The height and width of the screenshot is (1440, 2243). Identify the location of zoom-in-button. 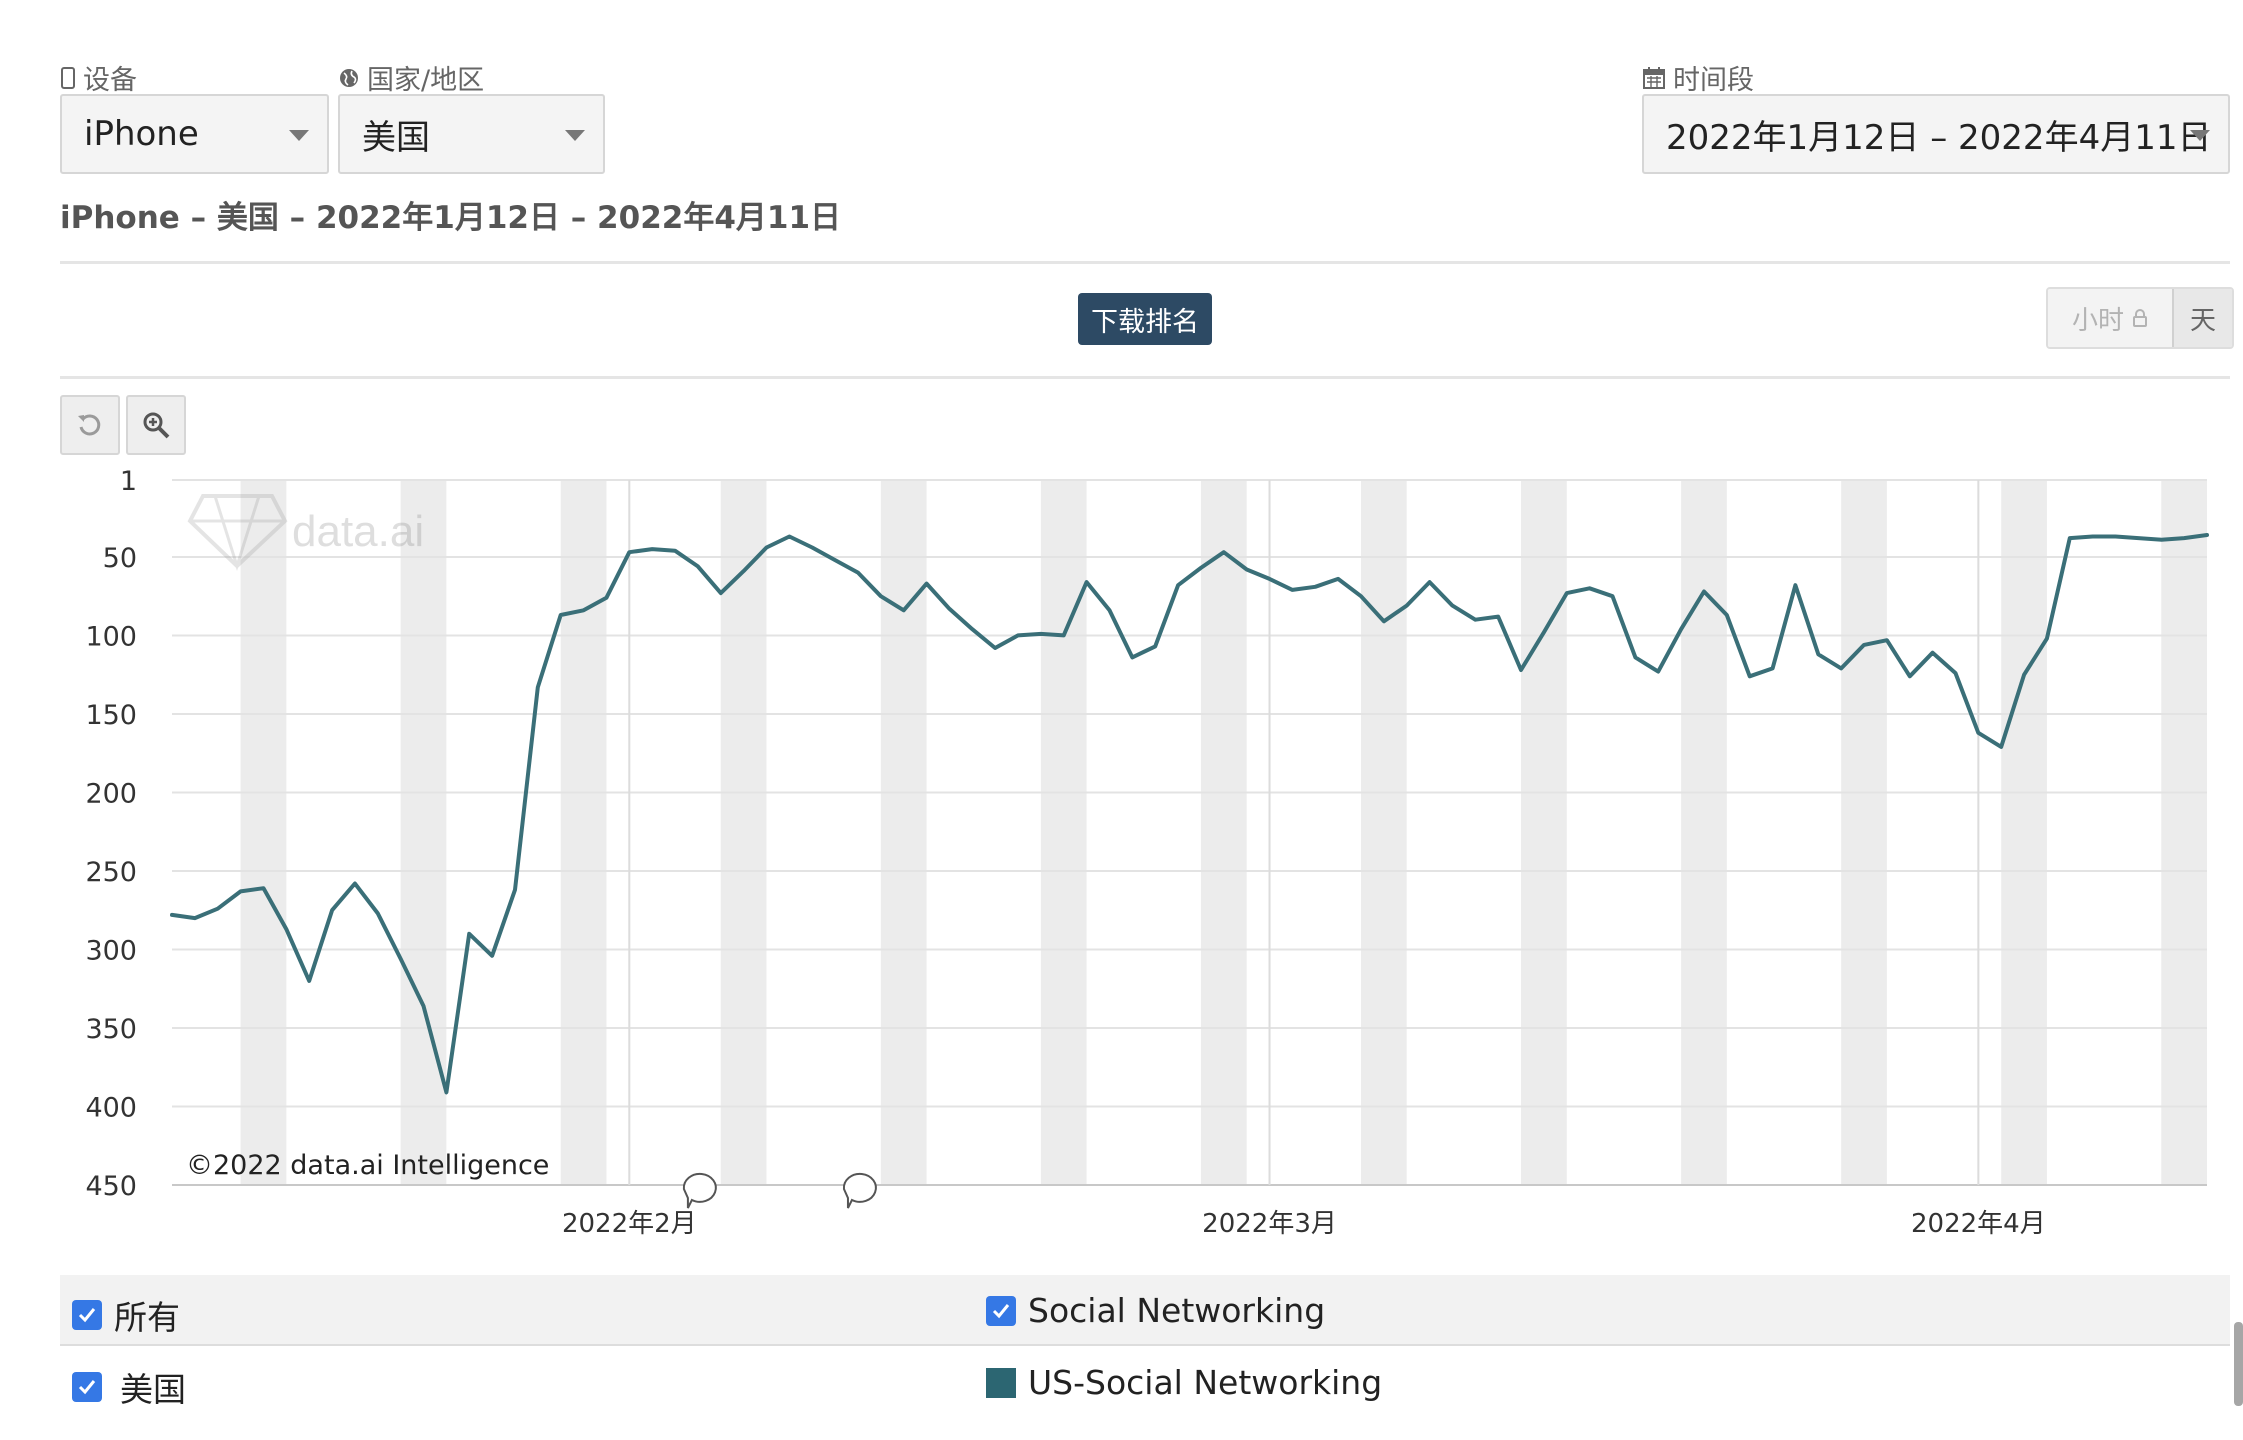
(156, 425).